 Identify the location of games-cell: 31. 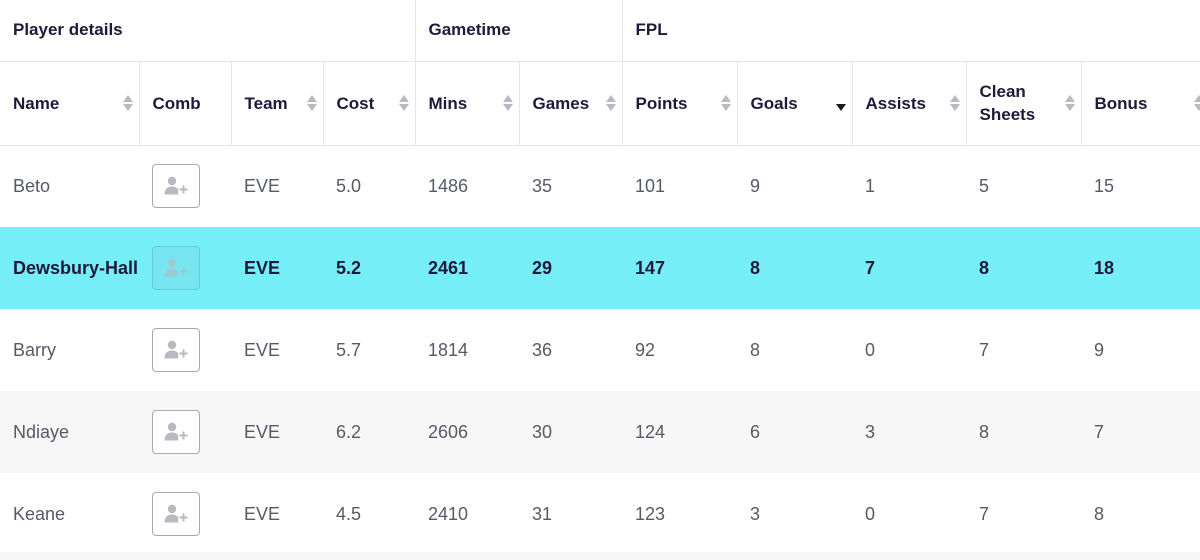
(542, 513).